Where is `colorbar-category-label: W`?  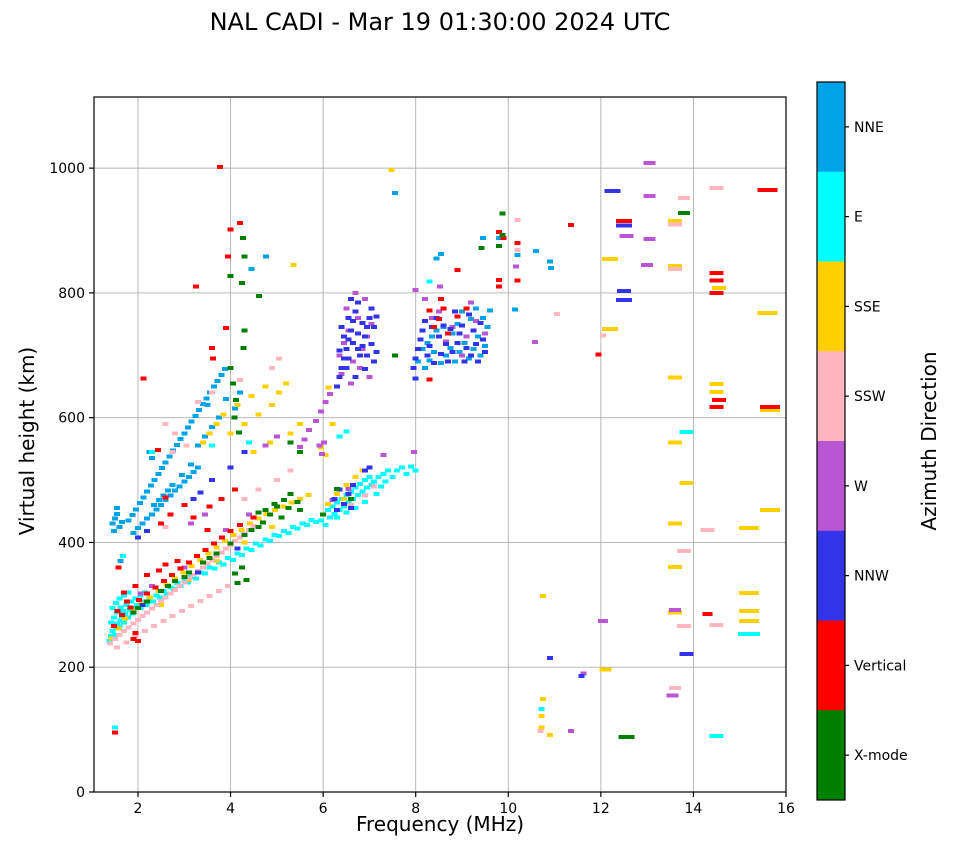 colorbar-category-label: W is located at coordinates (861, 487).